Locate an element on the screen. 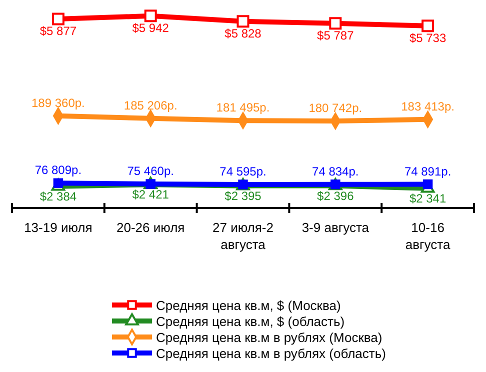 This screenshot has width=486, height=372. legend-label: Средняя цена кв.м в рублях (область) is located at coordinates (271, 353).